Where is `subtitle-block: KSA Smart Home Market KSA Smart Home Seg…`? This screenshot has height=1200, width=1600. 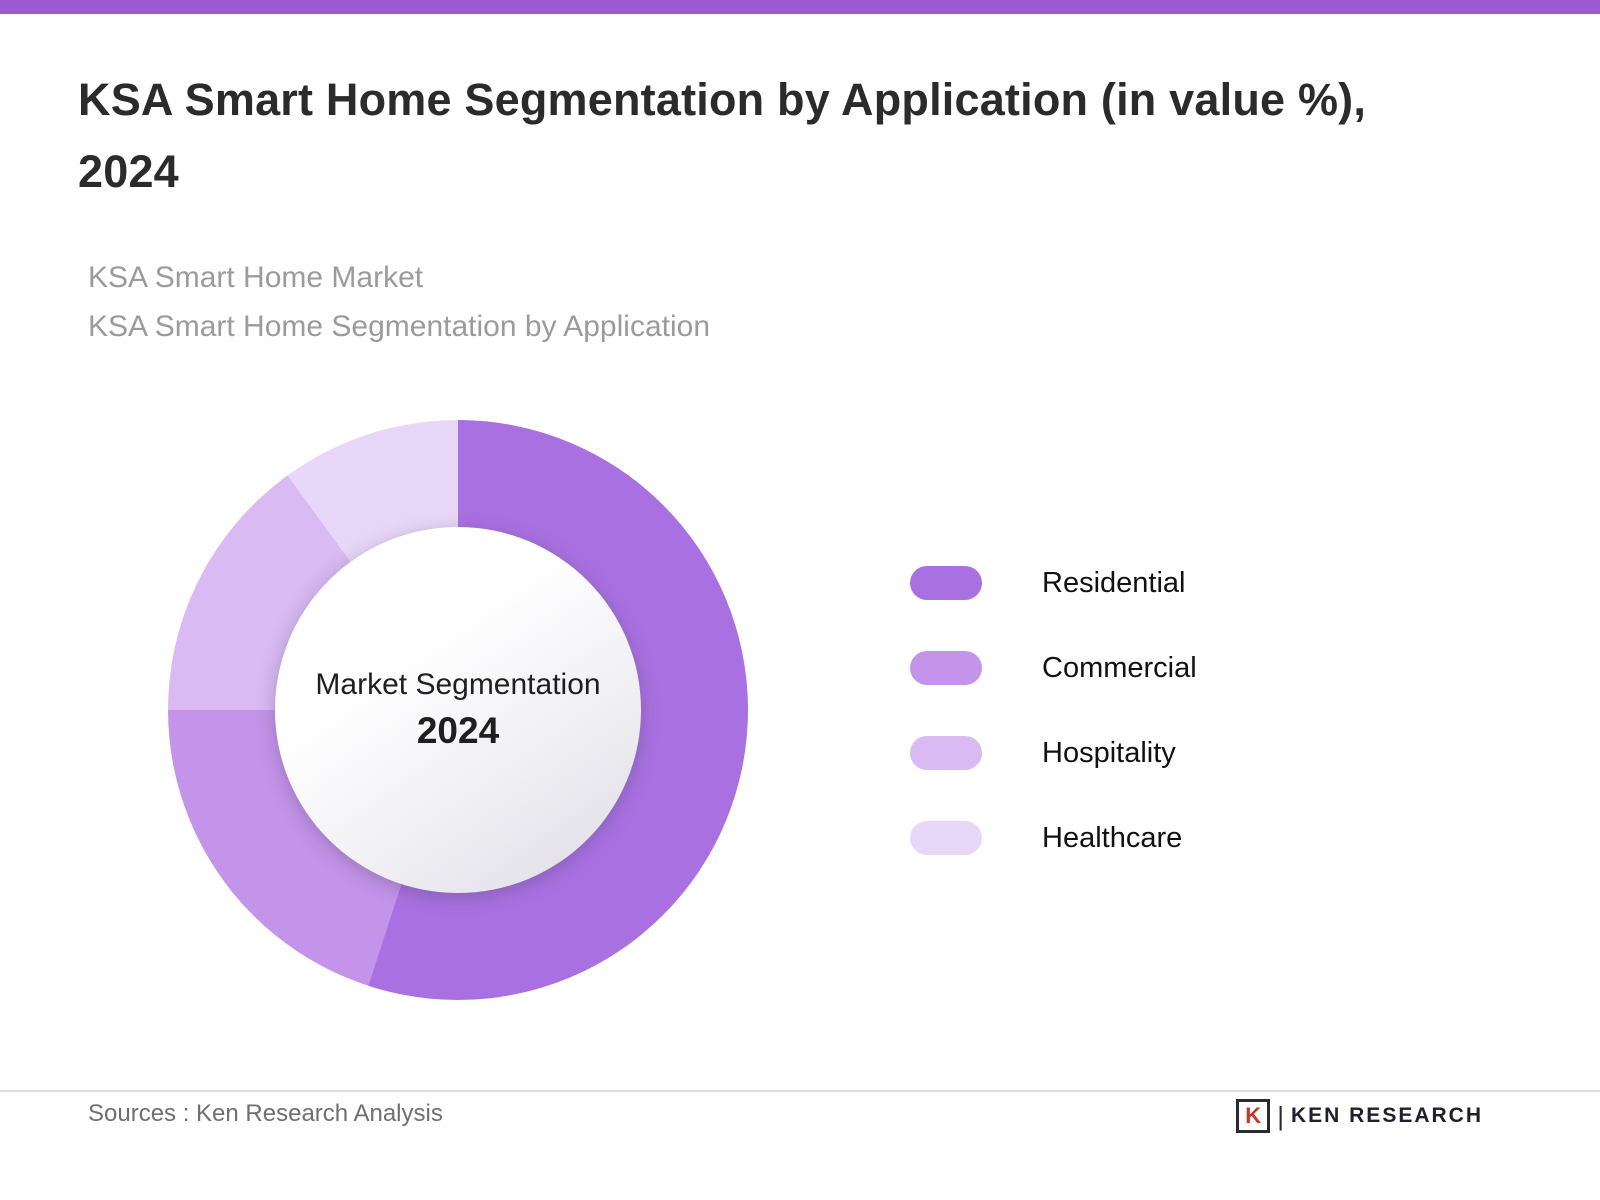
subtitle-block: KSA Smart Home Market KSA Smart Home Seg… is located at coordinates (399, 302).